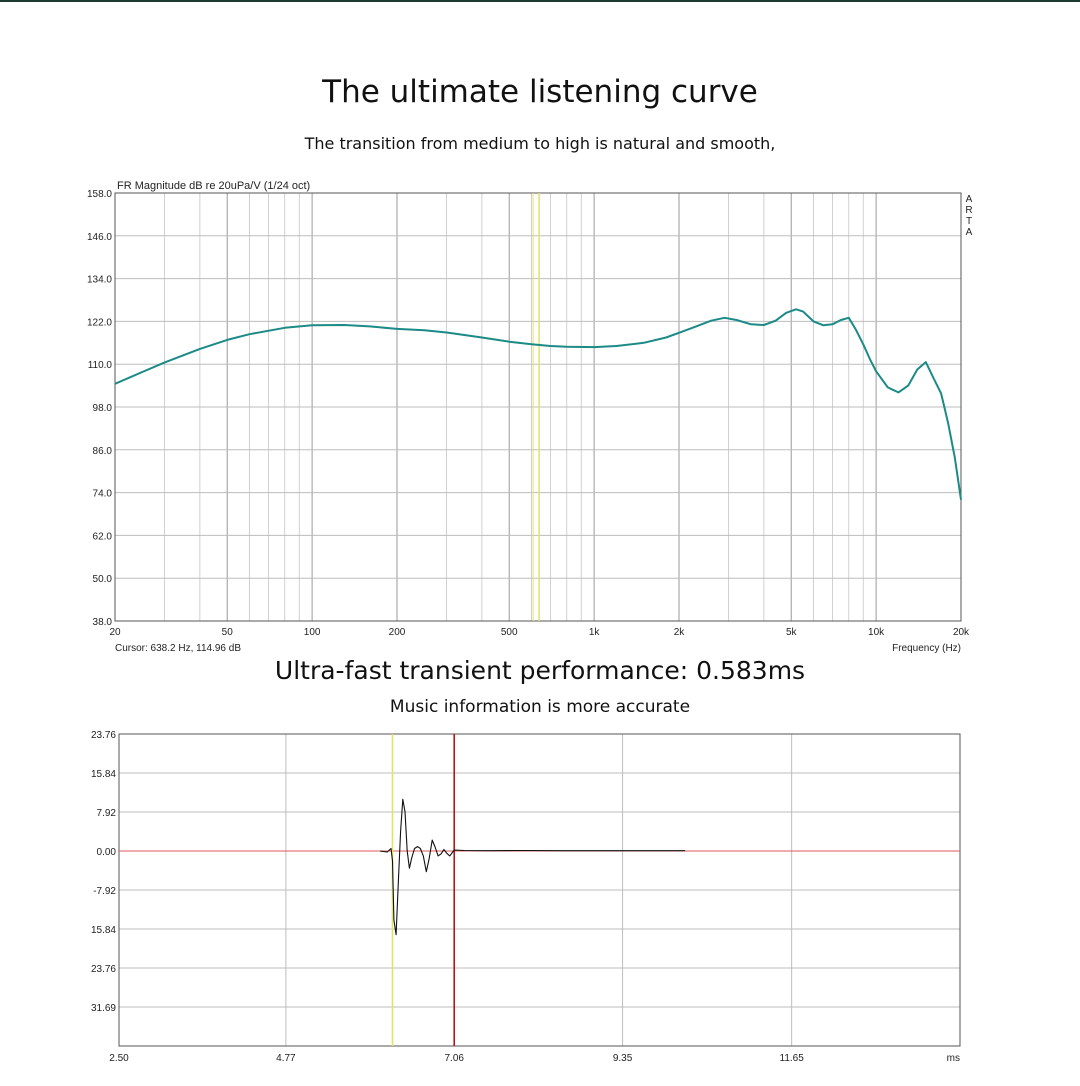  What do you see at coordinates (103, 536) in the screenshot?
I see `fr-y-tick-label: 62.0` at bounding box center [103, 536].